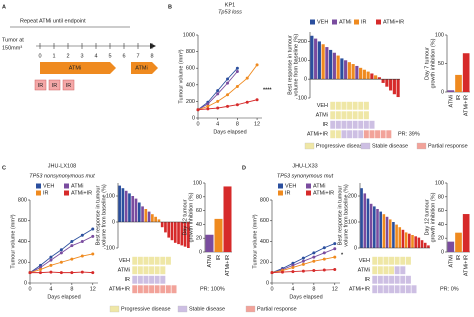 This screenshot has height=317, width=474. Describe the element at coordinates (305, 176) in the screenshot. I see `chart-subtitle: TP53 synonymous mut` at that location.